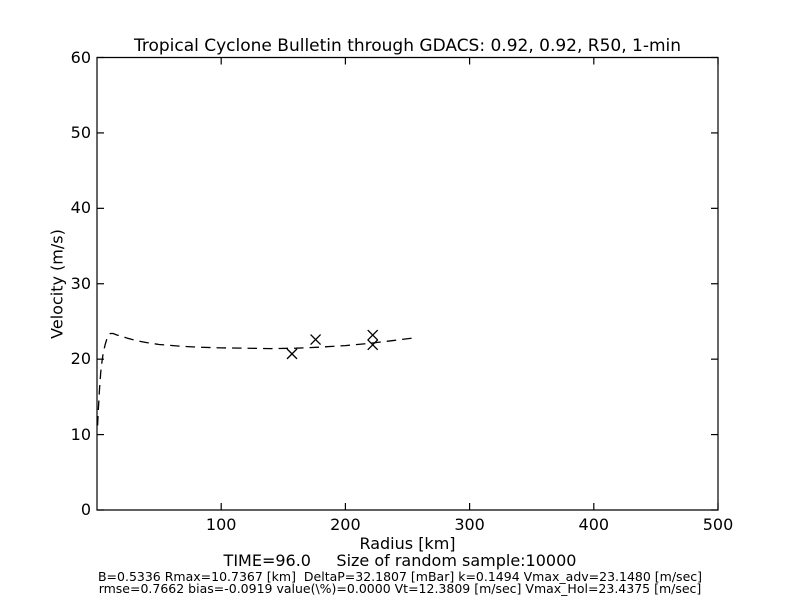  I want to click on y-tick-label: 30, so click(80, 283).